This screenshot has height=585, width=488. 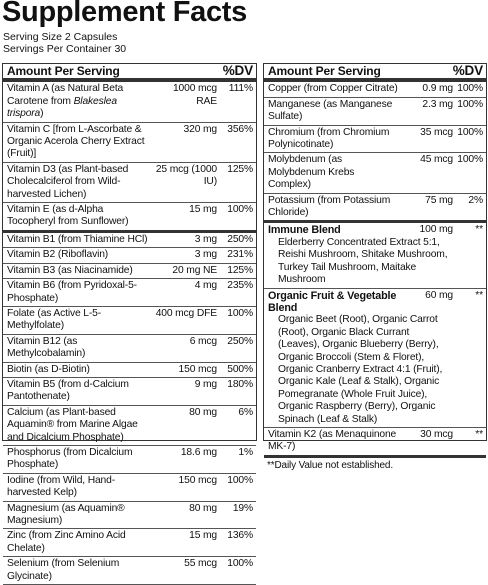 I want to click on name-text: Vitamin B2 (Riboflavin), so click(x=58, y=255).